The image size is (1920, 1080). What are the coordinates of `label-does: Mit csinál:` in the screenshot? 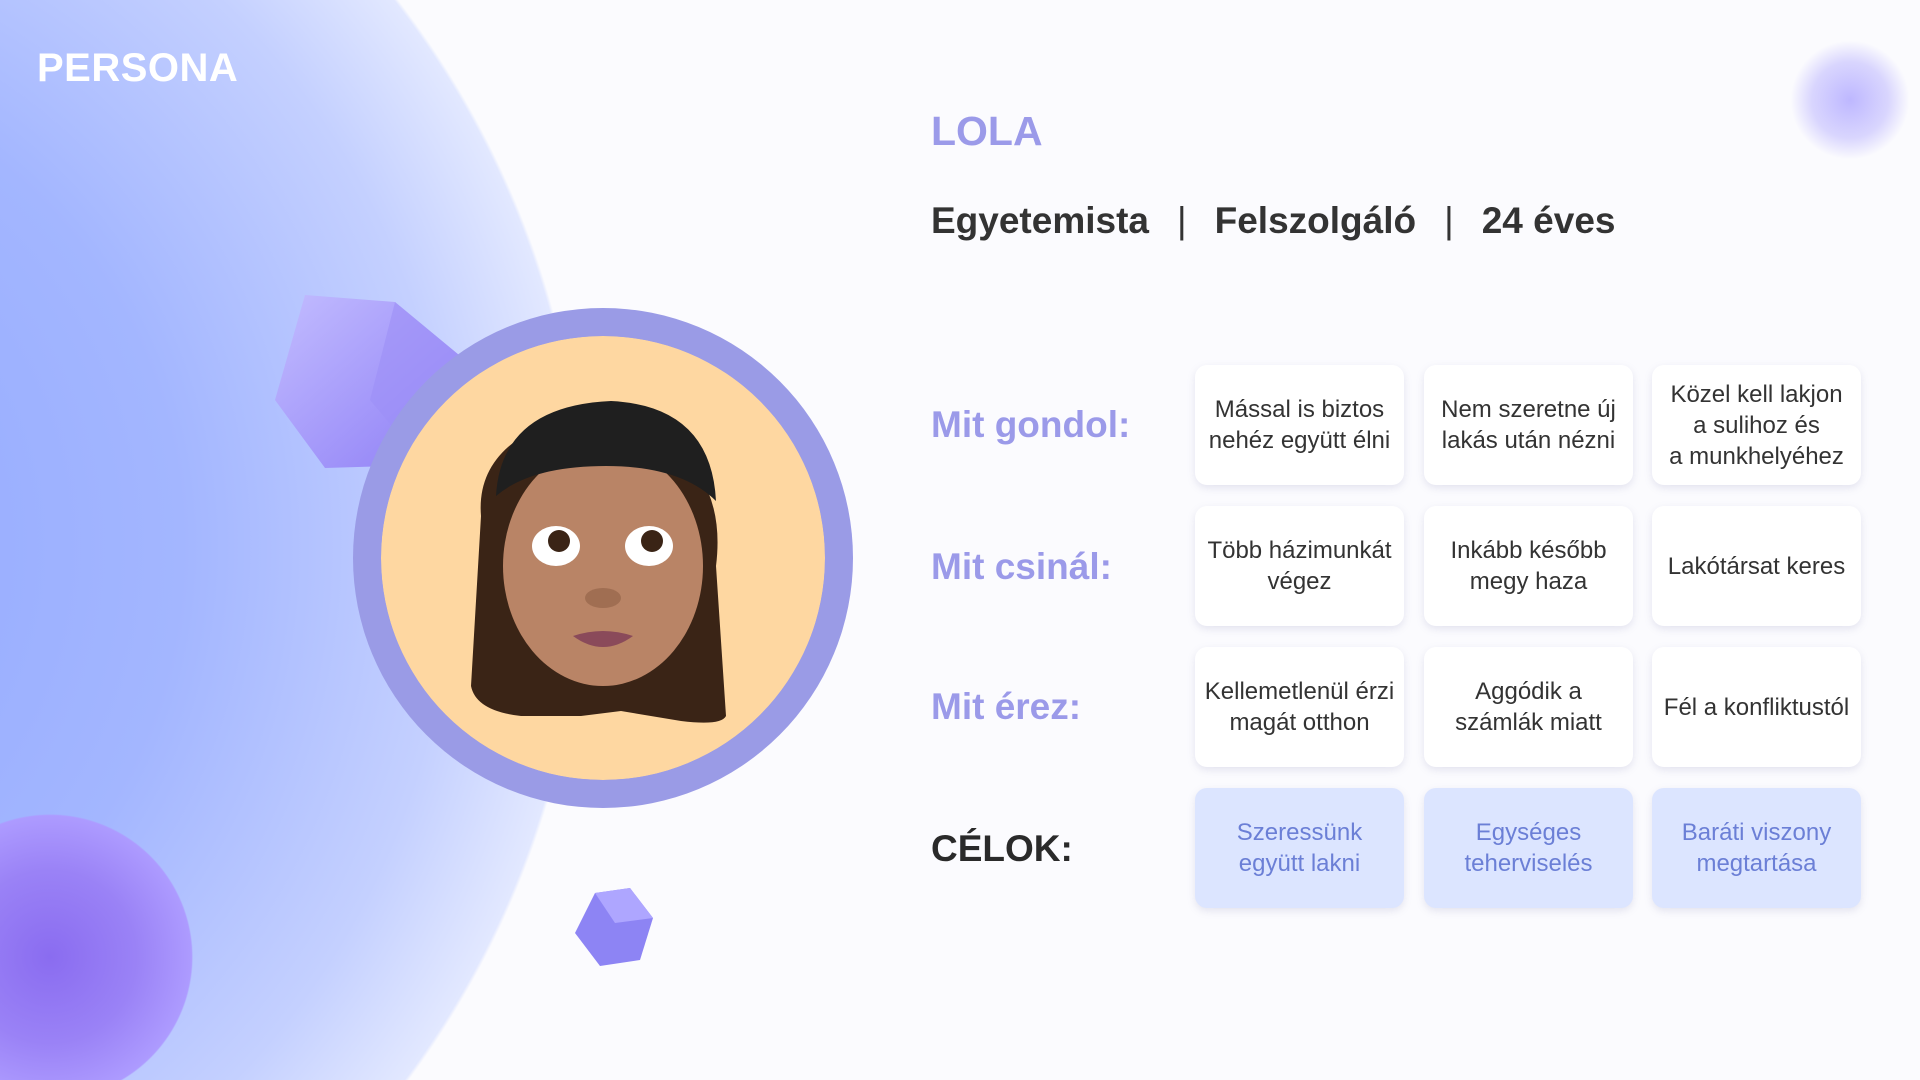 It's located at (1021, 566).